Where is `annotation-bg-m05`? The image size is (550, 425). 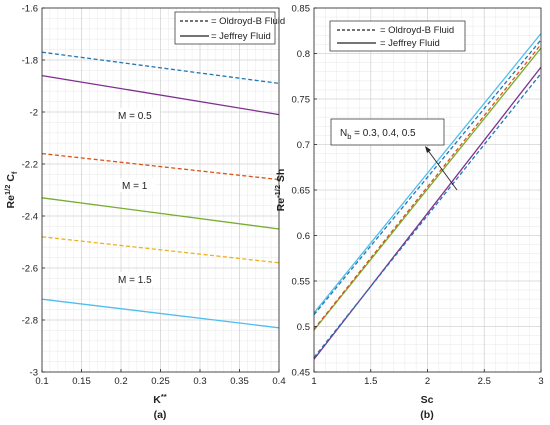
annotation-bg-m05 is located at coordinates (138, 115).